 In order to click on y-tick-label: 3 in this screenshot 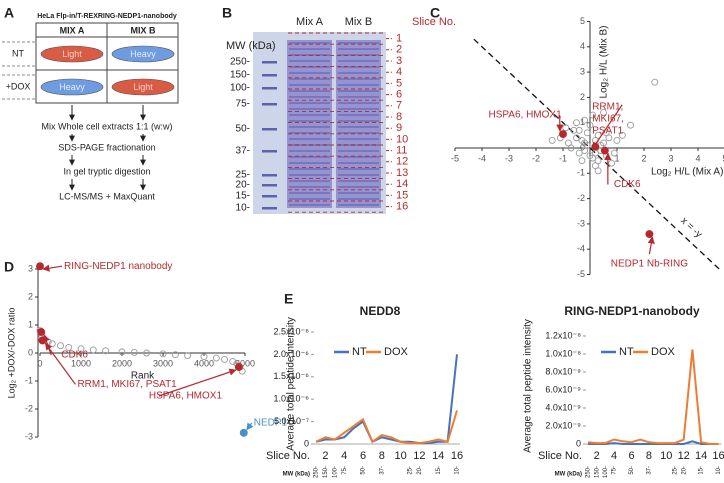, I will do `click(30, 268)`.